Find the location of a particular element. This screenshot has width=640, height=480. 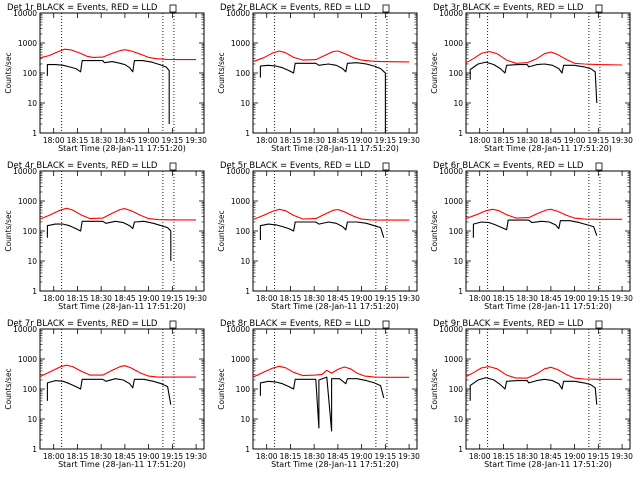

chart-title: Det 3r BLACK = Events, RED = LLD is located at coordinates (508, 8).